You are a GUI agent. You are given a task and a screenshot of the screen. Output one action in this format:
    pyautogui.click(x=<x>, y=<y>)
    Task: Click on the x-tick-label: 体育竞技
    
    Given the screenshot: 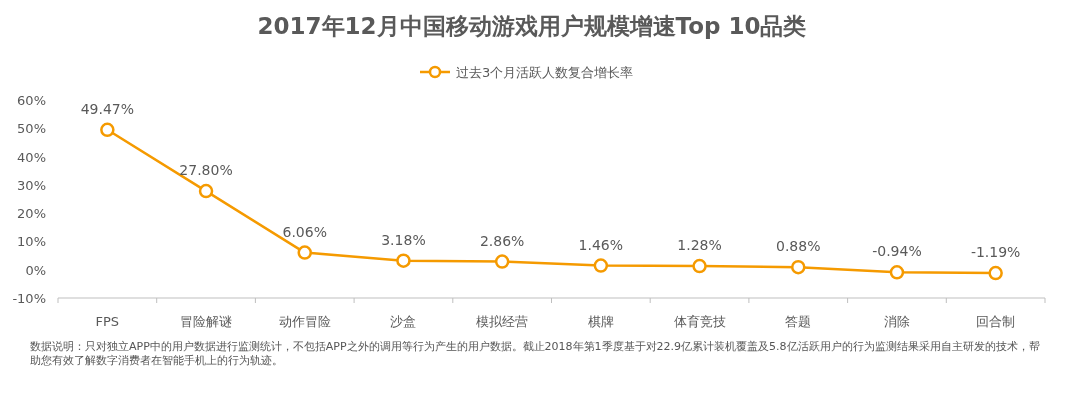 What is the action you would take?
    pyautogui.click(x=699, y=321)
    